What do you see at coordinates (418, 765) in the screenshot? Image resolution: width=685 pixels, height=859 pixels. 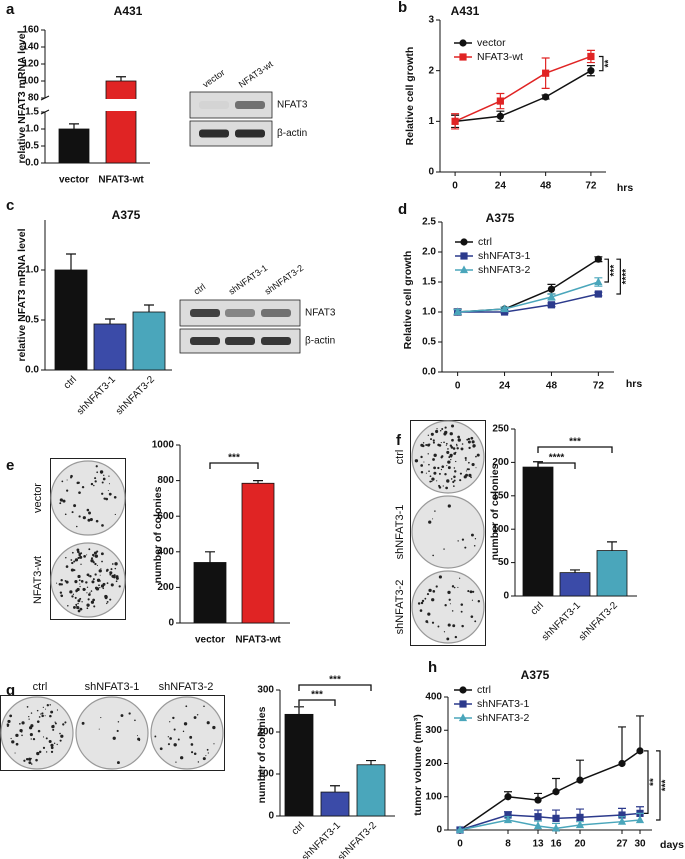 I see `y-axis-label: tumor volume (mm³)` at bounding box center [418, 765].